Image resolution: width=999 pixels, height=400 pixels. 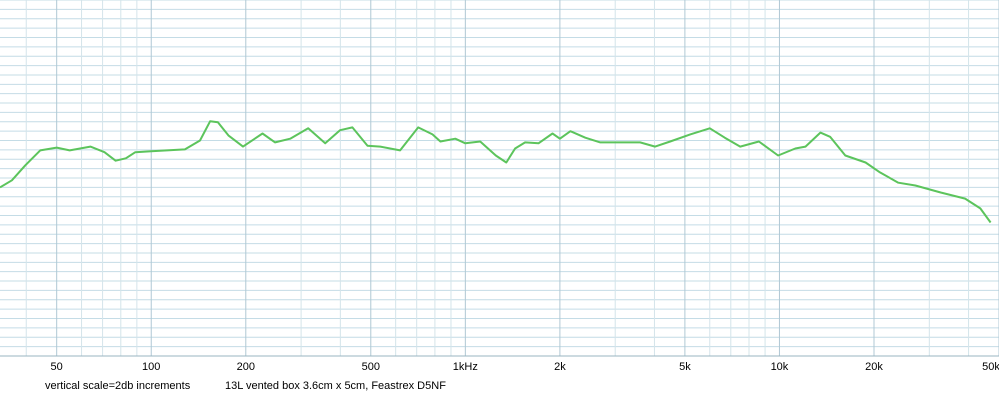 I want to click on x-tick-label: 500, so click(x=371, y=367).